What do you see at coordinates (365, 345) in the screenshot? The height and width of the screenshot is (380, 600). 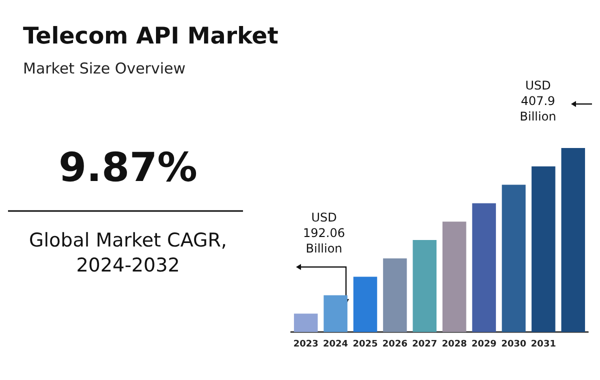 I see `x-tick-label: 2025` at bounding box center [365, 345].